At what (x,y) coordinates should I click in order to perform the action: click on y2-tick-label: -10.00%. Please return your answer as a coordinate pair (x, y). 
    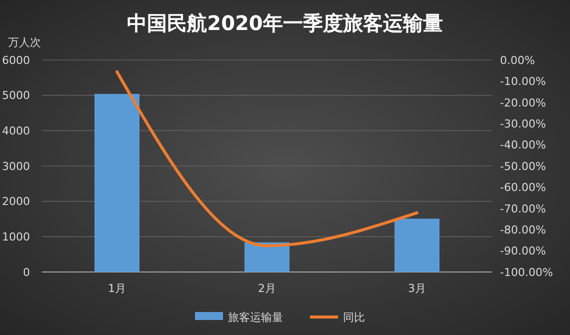
    Looking at the image, I should click on (523, 81).